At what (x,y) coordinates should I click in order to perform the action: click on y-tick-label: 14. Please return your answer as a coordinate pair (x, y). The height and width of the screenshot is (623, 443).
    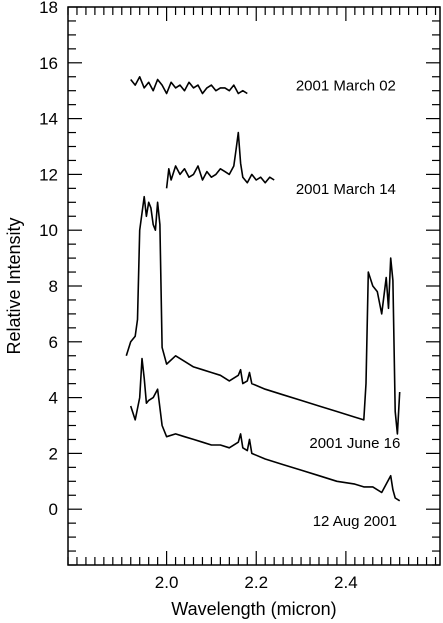
    Looking at the image, I should click on (48, 119).